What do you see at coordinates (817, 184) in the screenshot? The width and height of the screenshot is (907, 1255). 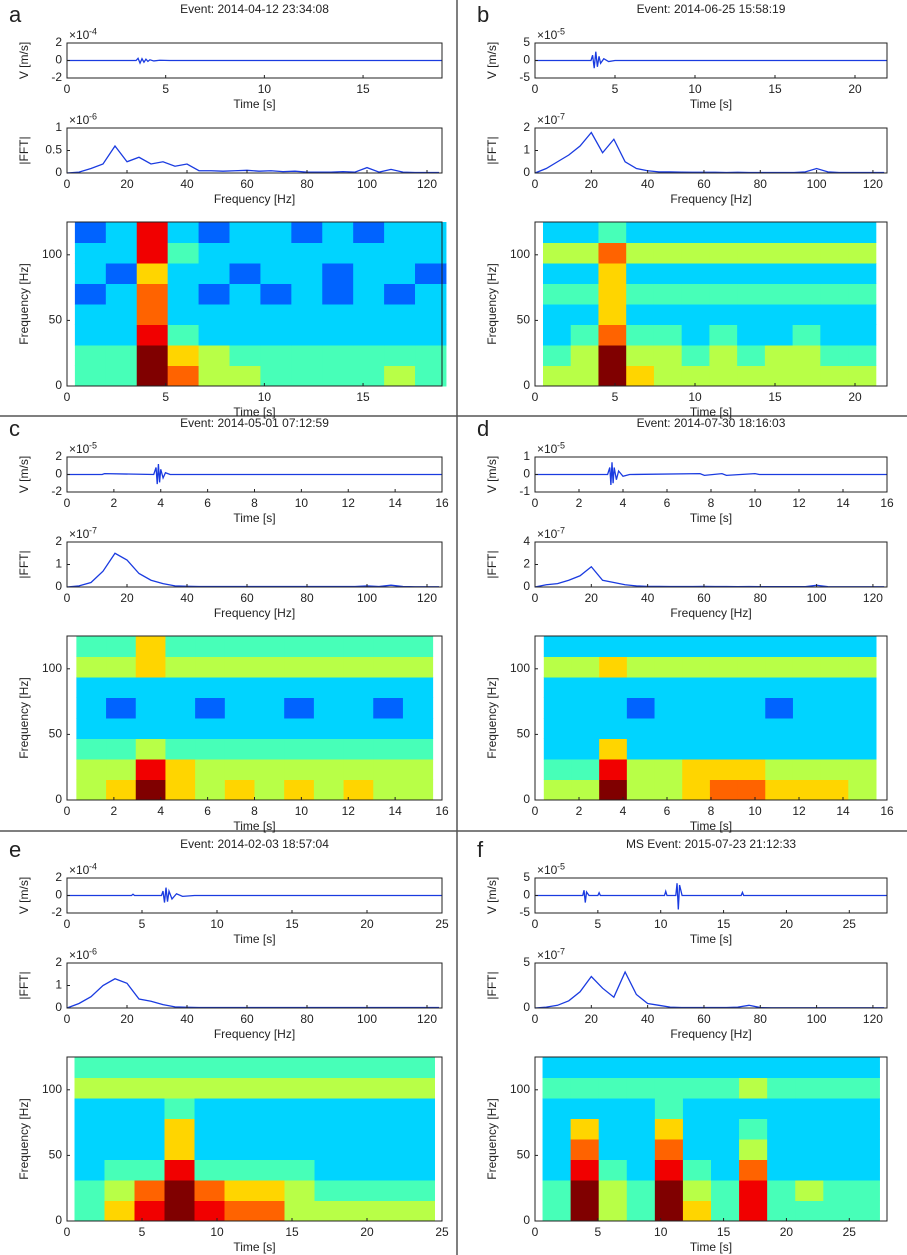 I see `x-tick-label: 100` at bounding box center [817, 184].